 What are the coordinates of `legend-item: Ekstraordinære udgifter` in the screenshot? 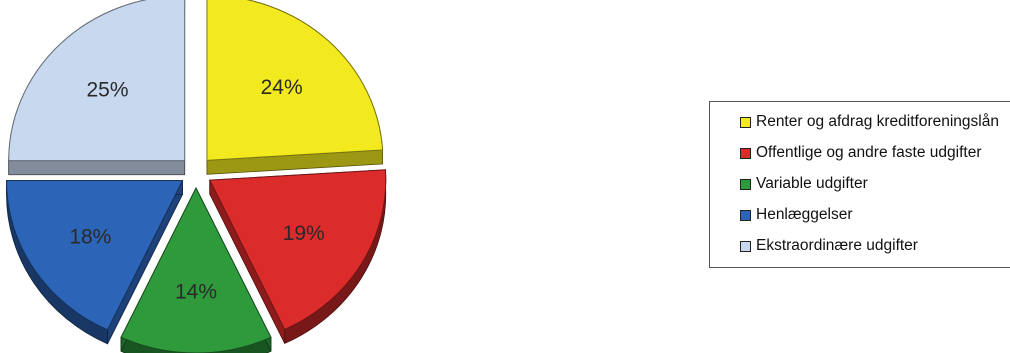 It's located at (829, 246).